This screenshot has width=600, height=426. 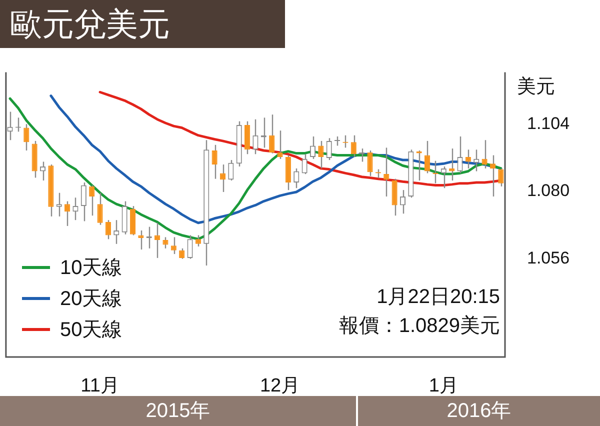 What do you see at coordinates (280, 386) in the screenshot?
I see `x-tick-label: 12月` at bounding box center [280, 386].